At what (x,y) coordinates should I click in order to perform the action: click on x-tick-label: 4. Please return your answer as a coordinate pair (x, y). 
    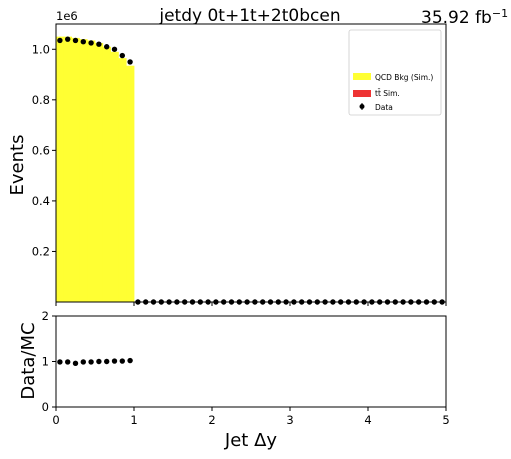
    Looking at the image, I should click on (367, 420).